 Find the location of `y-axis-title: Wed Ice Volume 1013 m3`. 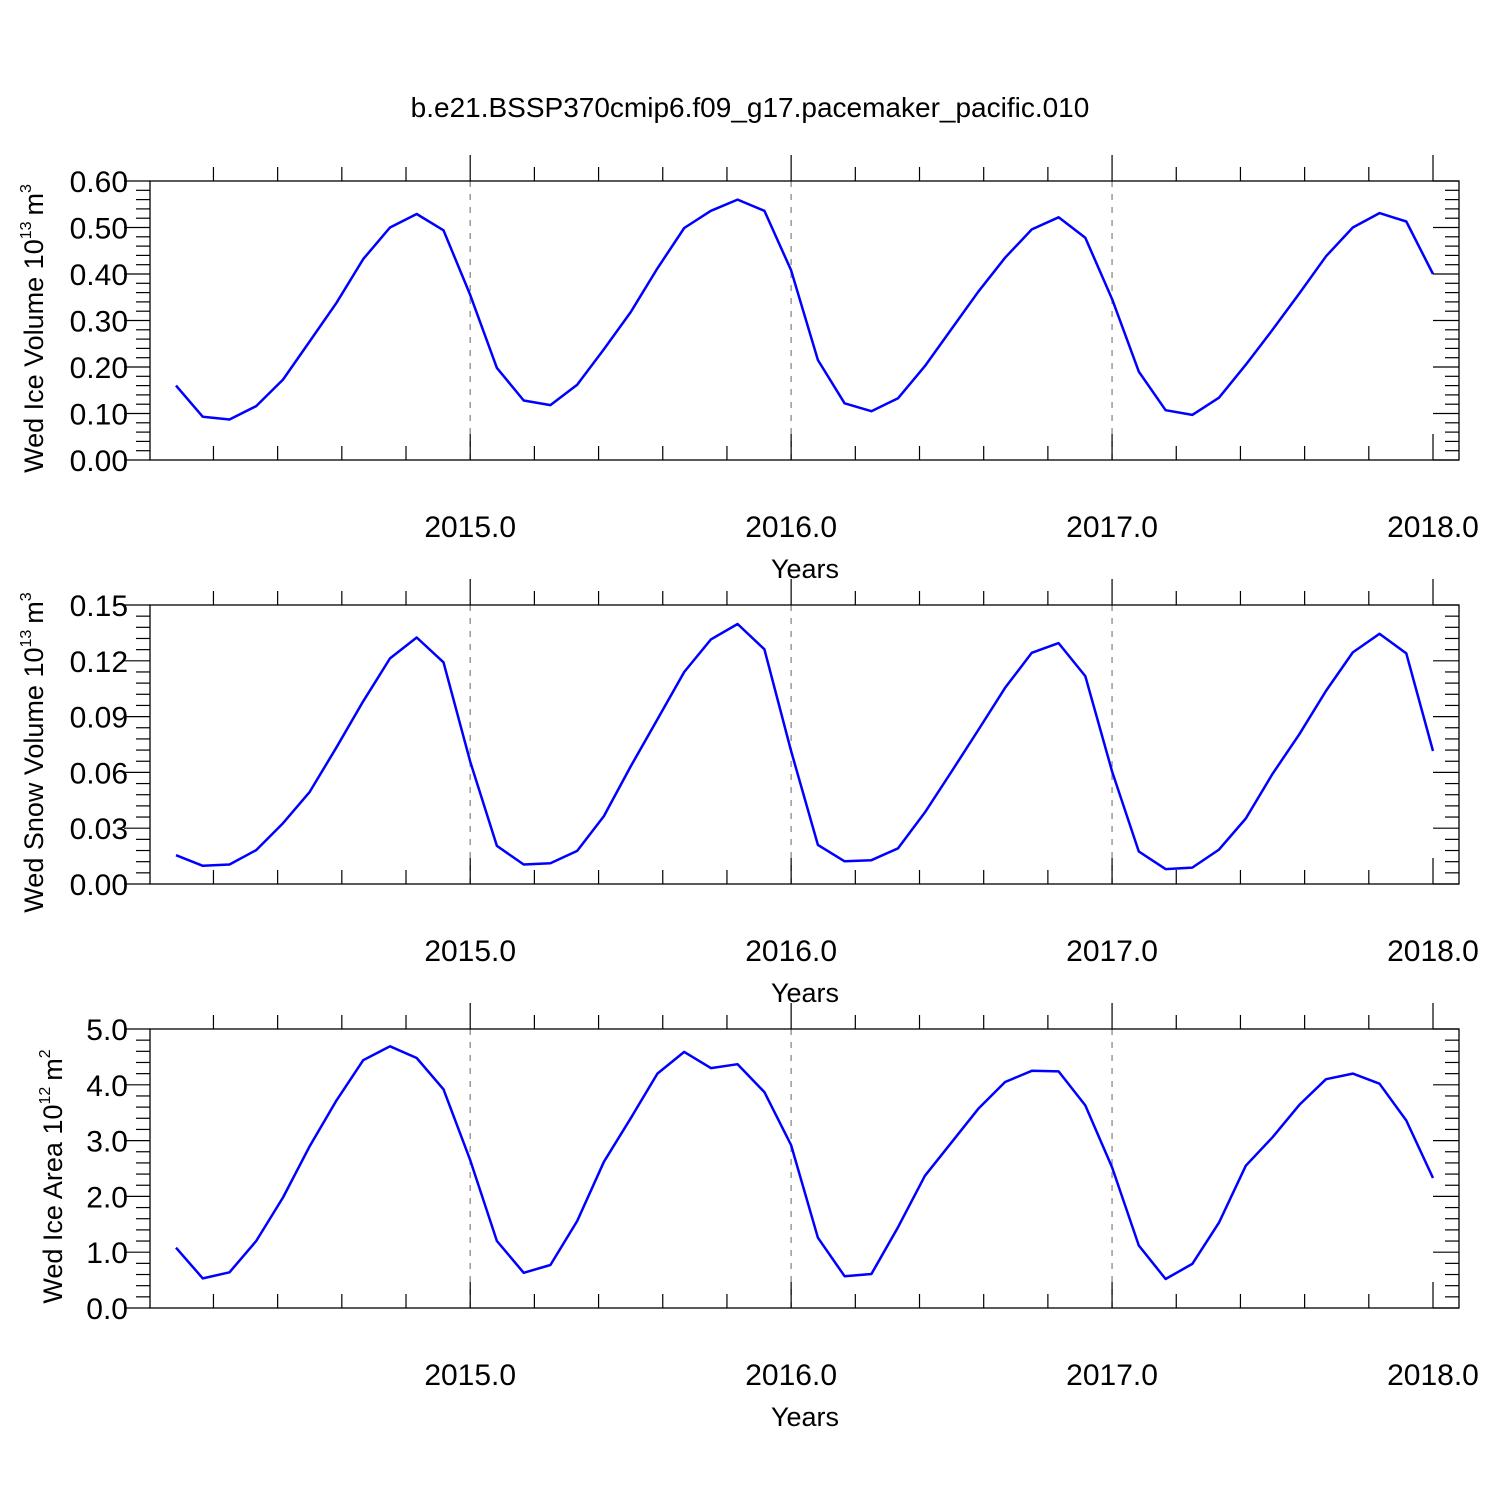

y-axis-title: Wed Ice Volume 1013 m3 is located at coordinates (33, 328).